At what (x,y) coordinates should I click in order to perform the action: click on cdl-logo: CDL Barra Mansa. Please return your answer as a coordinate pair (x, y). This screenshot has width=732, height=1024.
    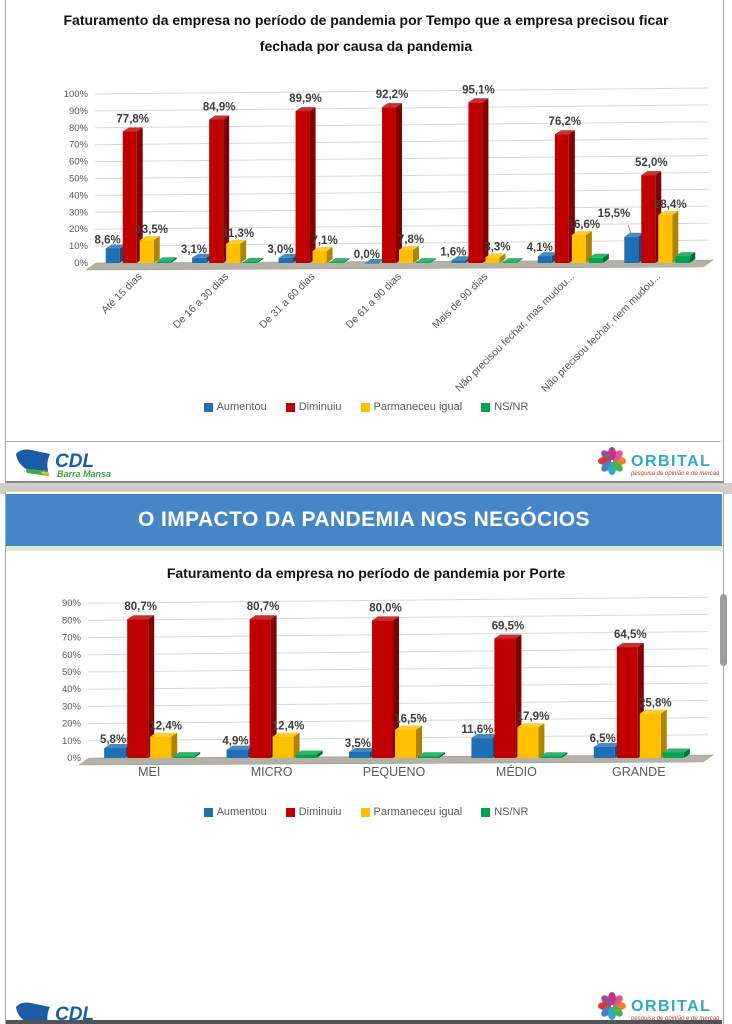
    Looking at the image, I should click on (63, 464).